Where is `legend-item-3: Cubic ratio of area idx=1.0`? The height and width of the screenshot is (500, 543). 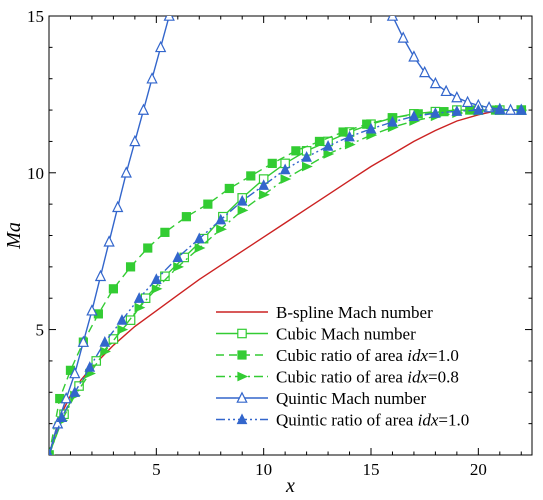
legend-item-3: Cubic ratio of area idx=1.0 is located at coordinates (337, 355).